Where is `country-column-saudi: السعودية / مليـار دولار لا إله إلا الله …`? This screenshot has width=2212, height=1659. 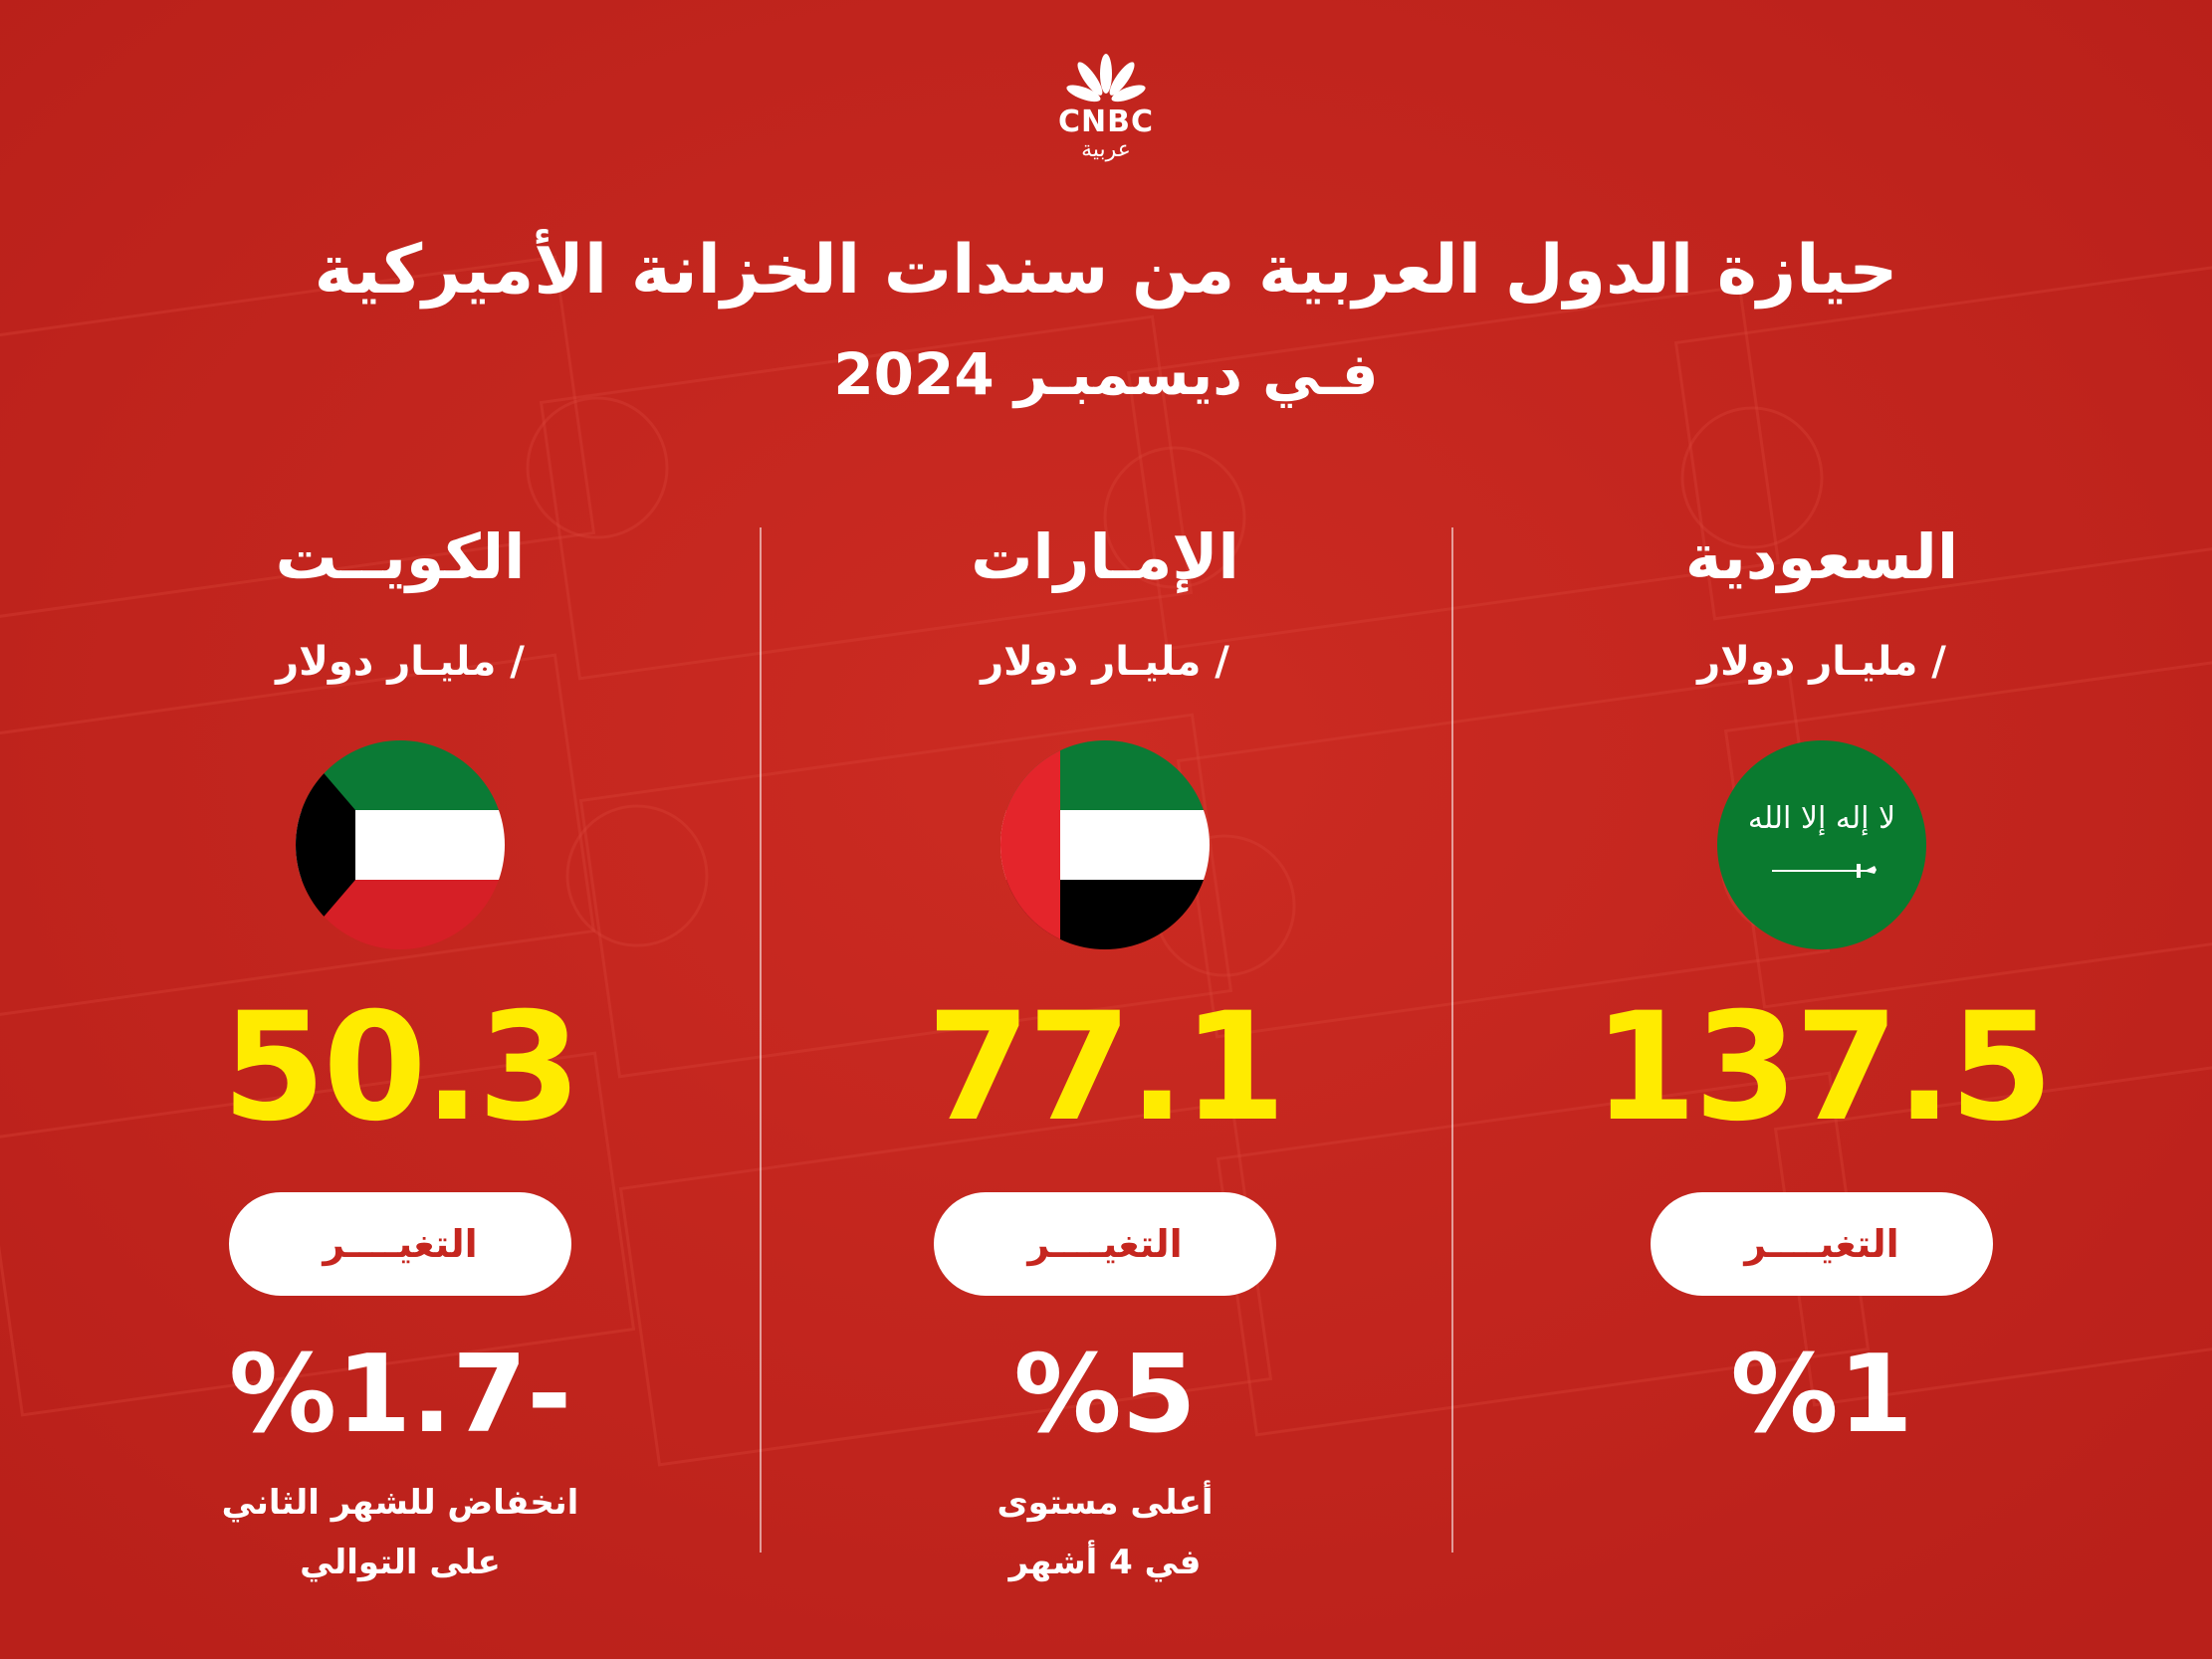 country-column-saudi: السعودية / مليـار دولار لا إله إلا الله … is located at coordinates (1822, 986).